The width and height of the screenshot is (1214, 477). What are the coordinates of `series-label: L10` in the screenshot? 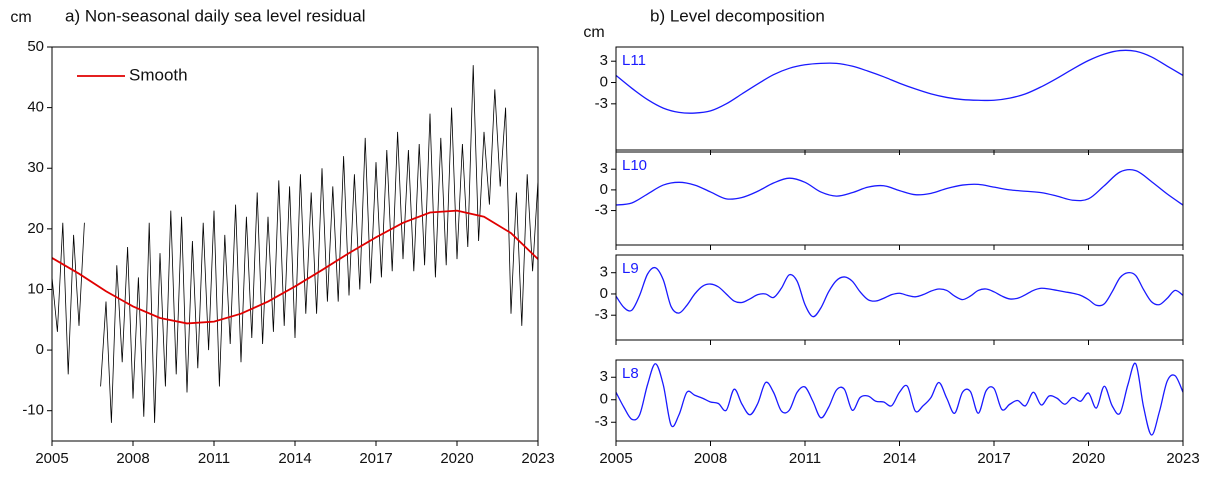 It's located at (634, 165).